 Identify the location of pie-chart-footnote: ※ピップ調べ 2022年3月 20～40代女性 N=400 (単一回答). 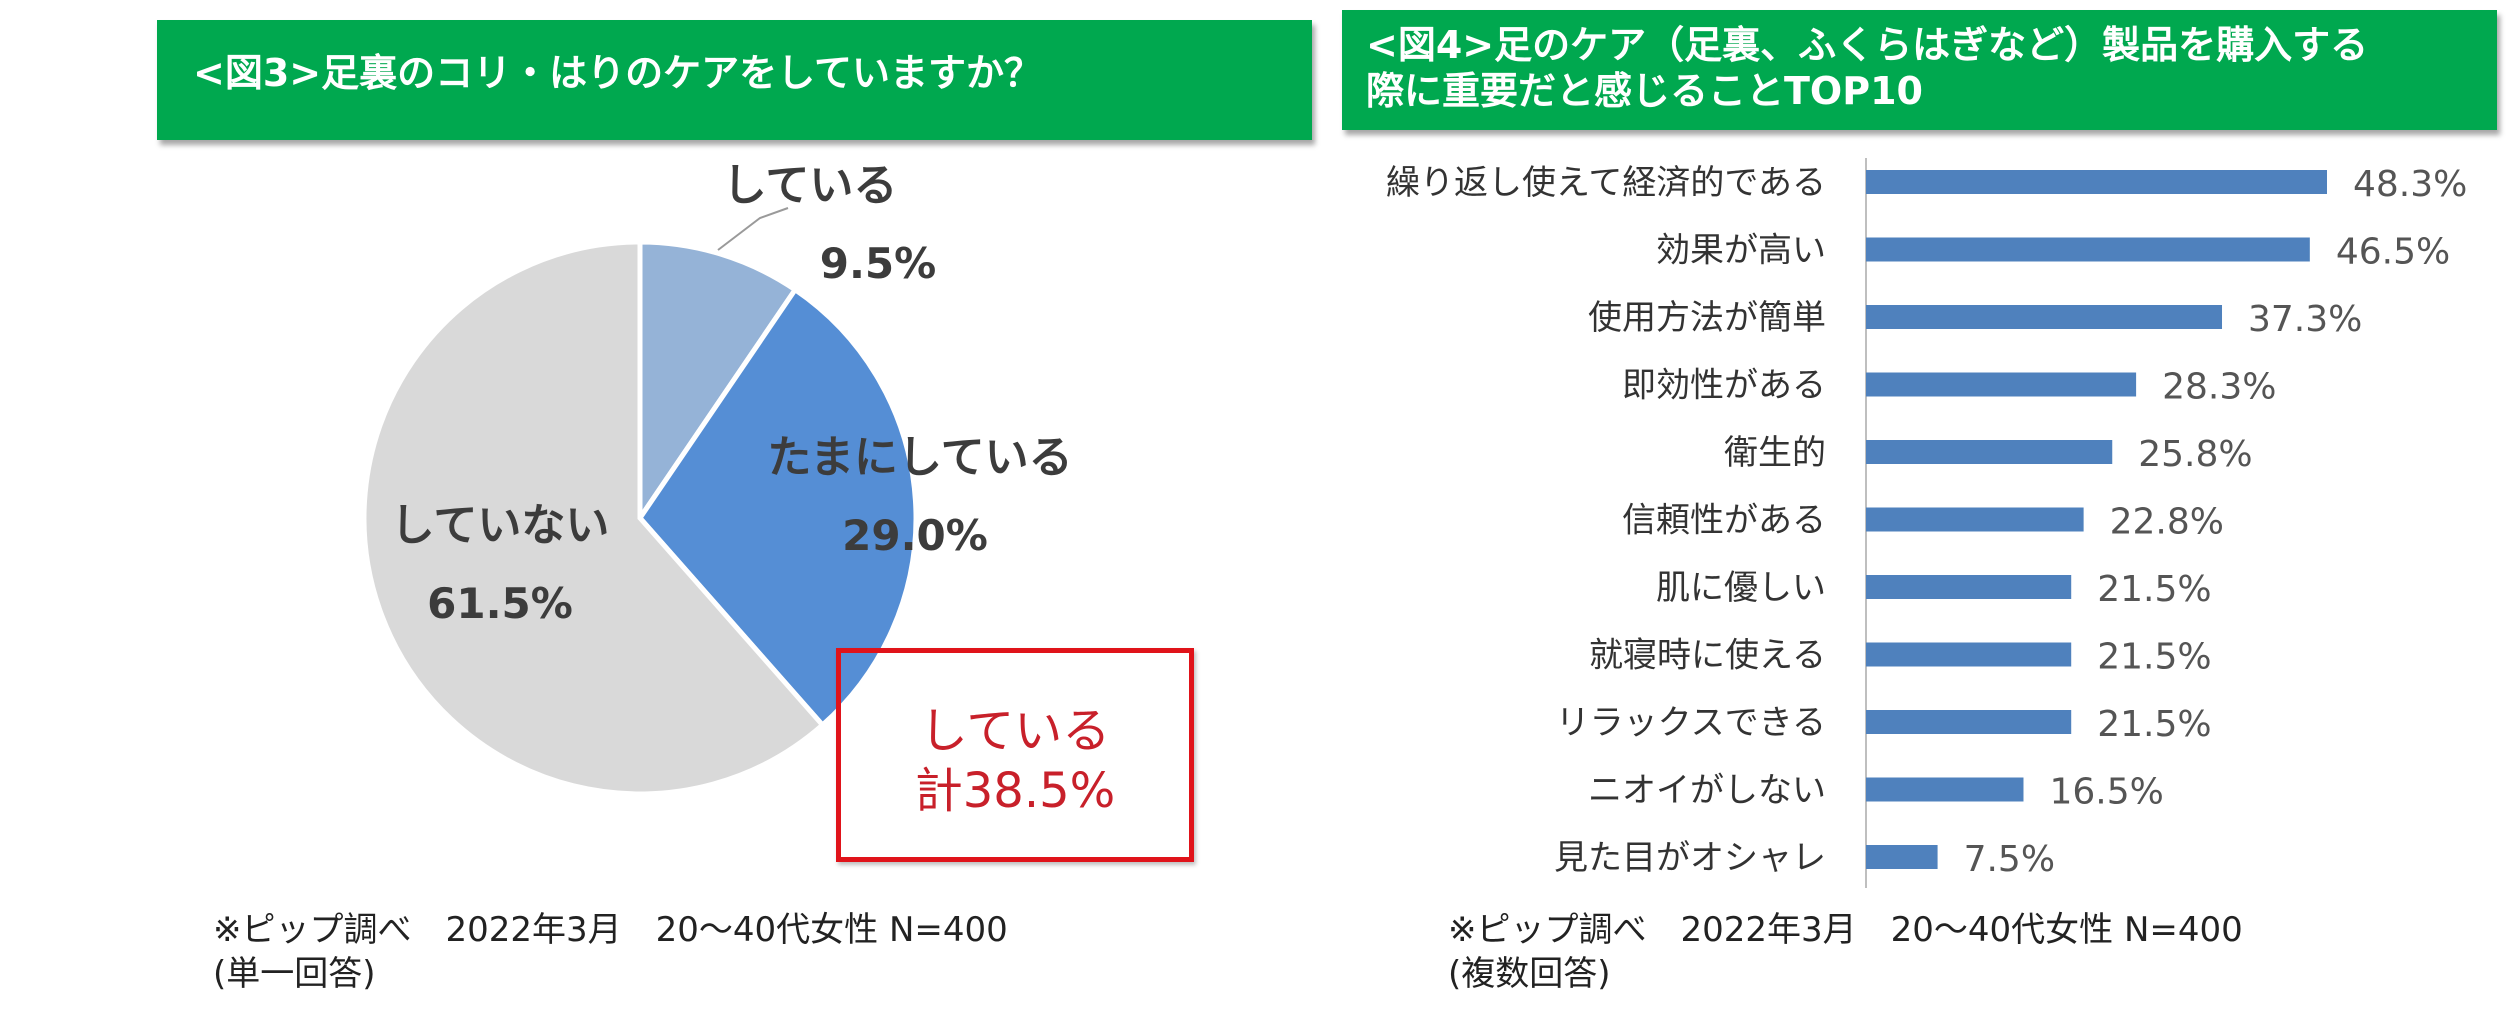
(610, 952).